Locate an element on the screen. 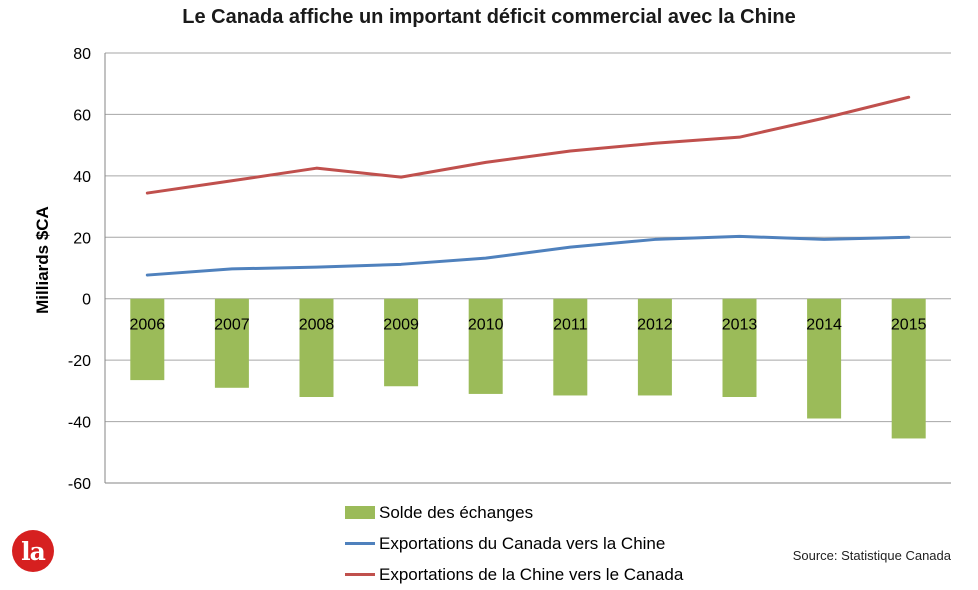 The height and width of the screenshot is (590, 978). legend-item-china-exports: Exportations de la Chine vers le Canada is located at coordinates (514, 574).